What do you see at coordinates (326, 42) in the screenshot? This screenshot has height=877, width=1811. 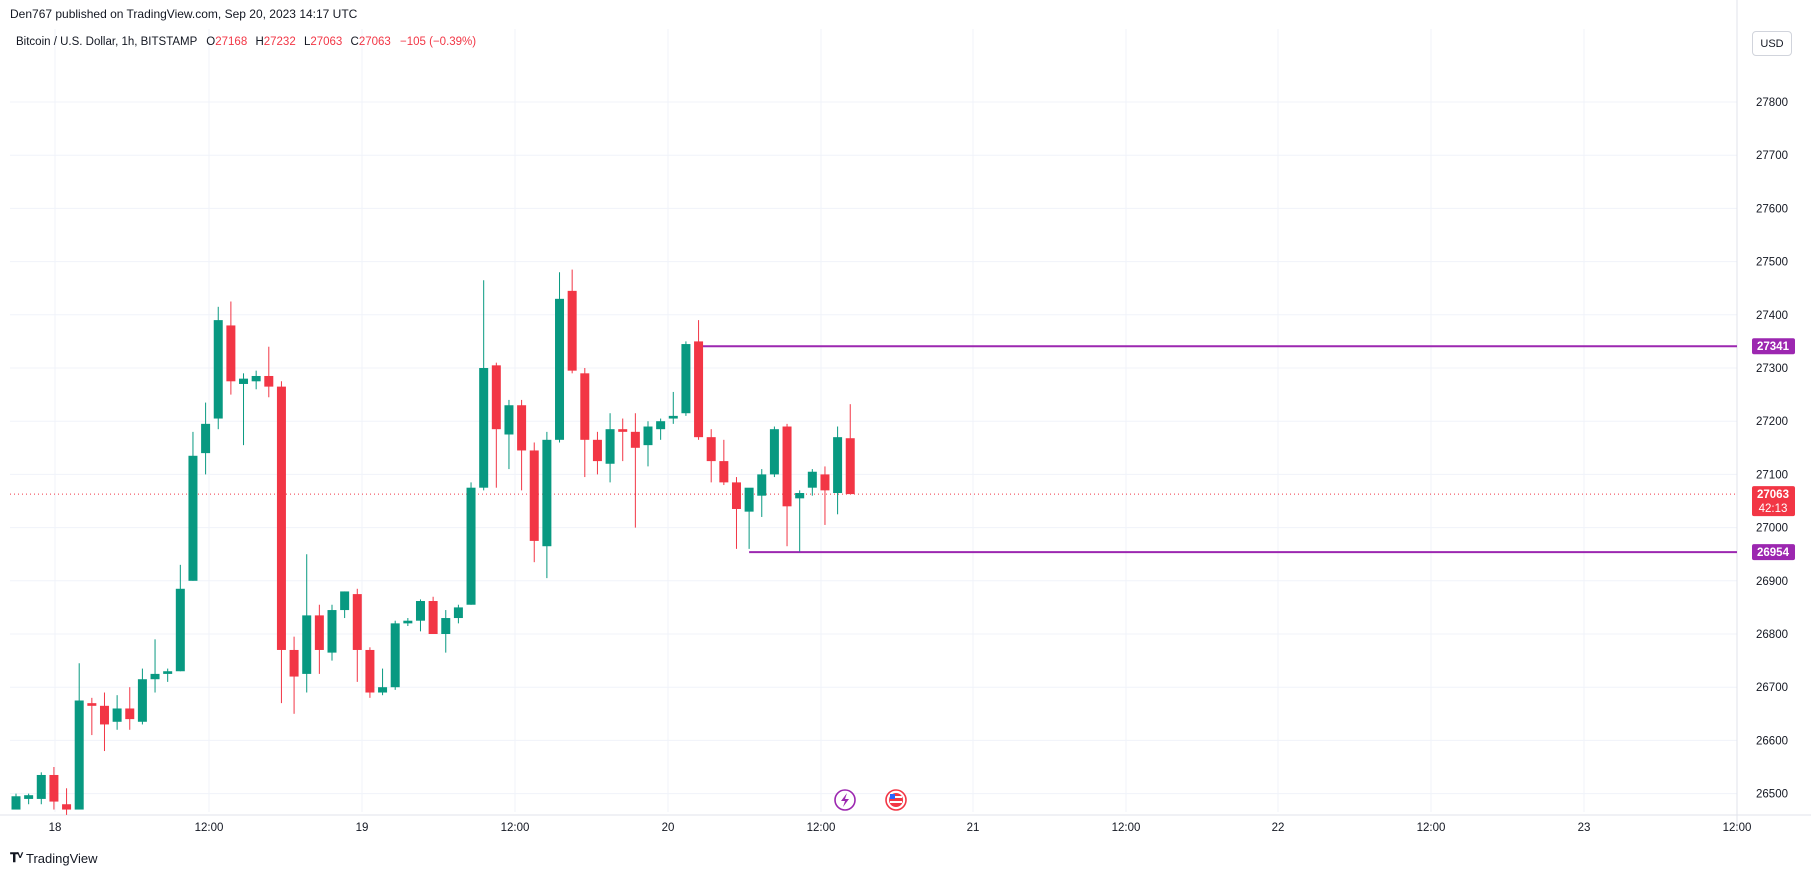 I see `low-value: 27063` at bounding box center [326, 42].